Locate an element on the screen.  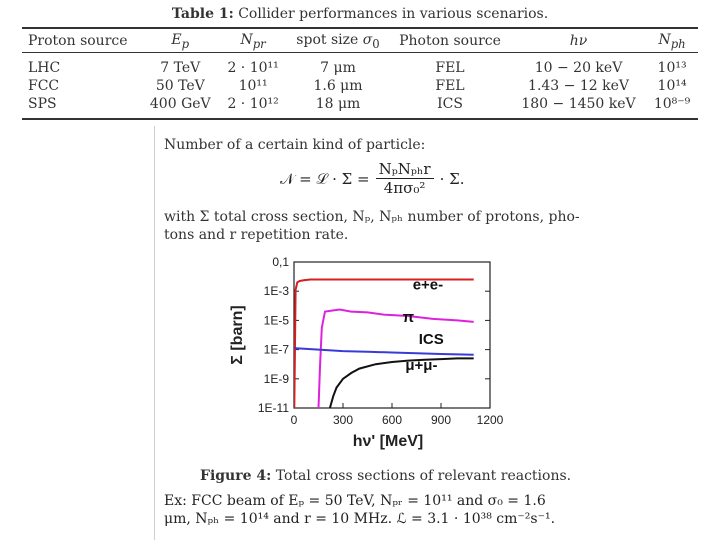
table-cell: SPS is located at coordinates (42, 104).